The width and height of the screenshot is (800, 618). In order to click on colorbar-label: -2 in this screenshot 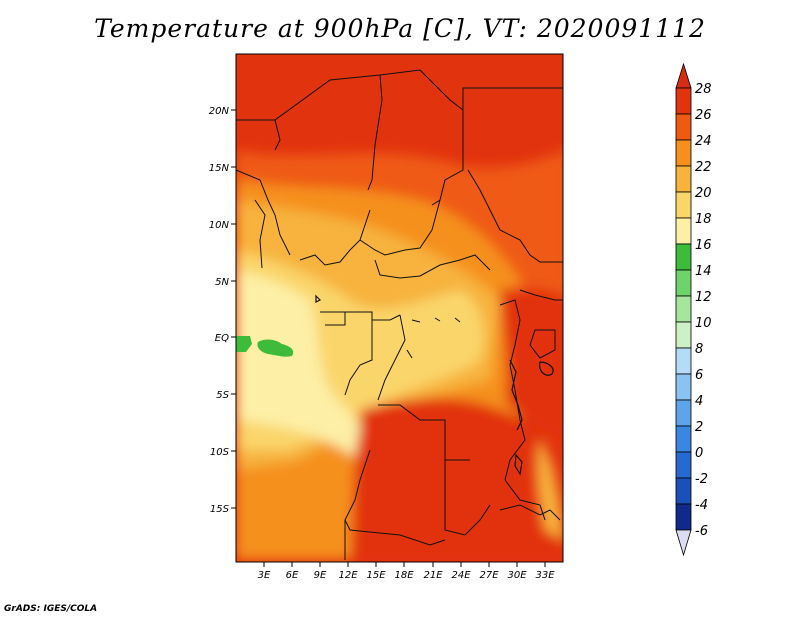, I will do `click(701, 479)`.